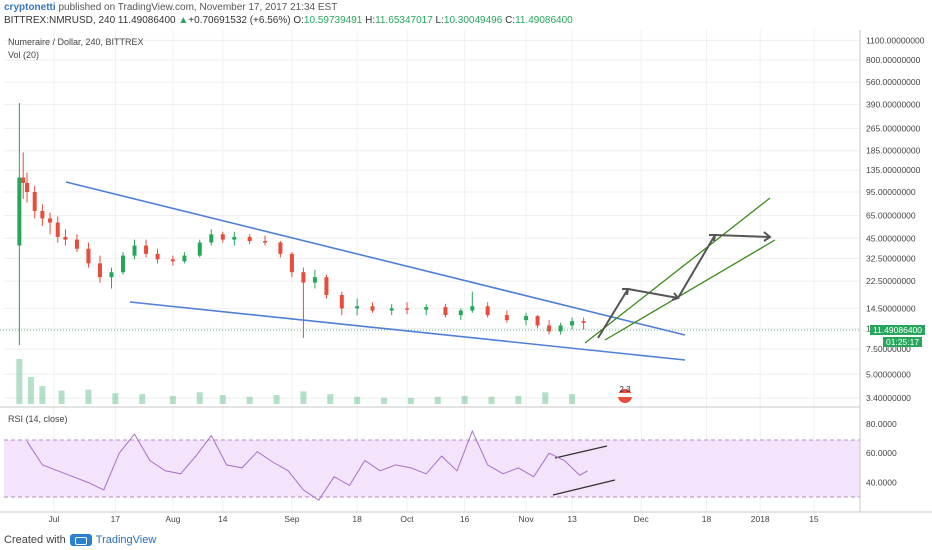 The height and width of the screenshot is (550, 932). Describe the element at coordinates (24, 55) in the screenshot. I see `volume-pane-title: Vol (20)` at that location.